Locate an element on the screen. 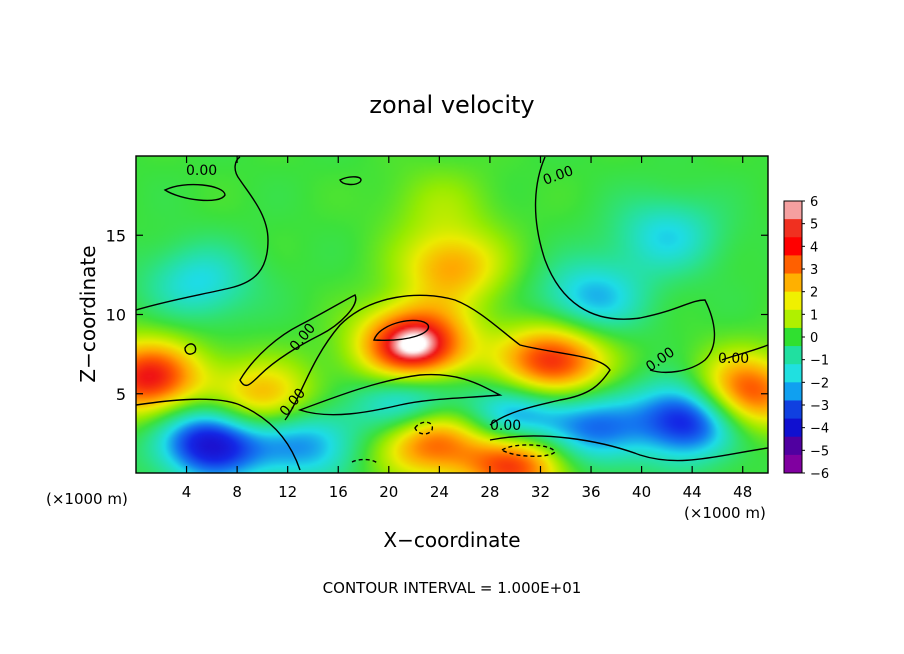 The width and height of the screenshot is (904, 654). contour-zero-right is located at coordinates (744, 352).